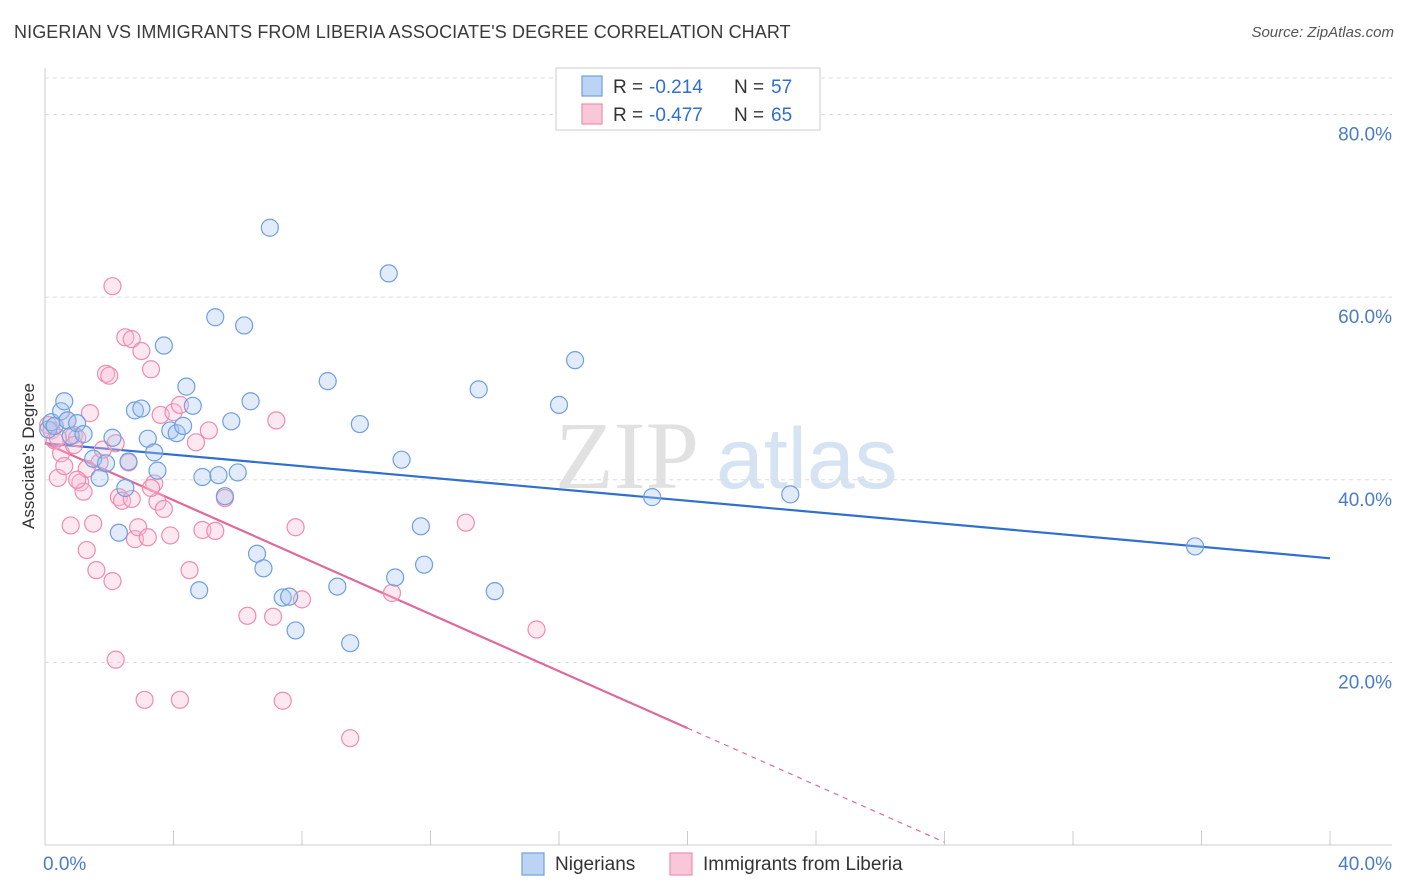  I want to click on legend-r-value-2: -0.477, so click(676, 115).